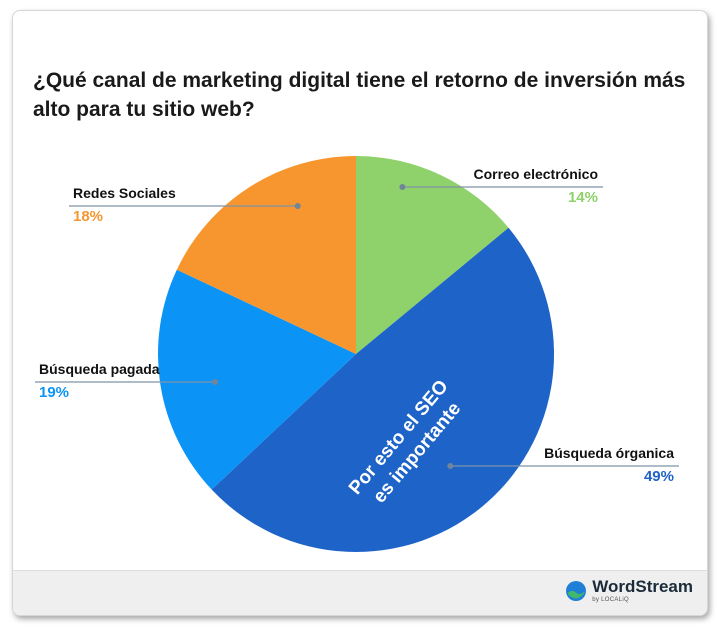  I want to click on slice-value-busqueda-organica: 49%, so click(659, 476).